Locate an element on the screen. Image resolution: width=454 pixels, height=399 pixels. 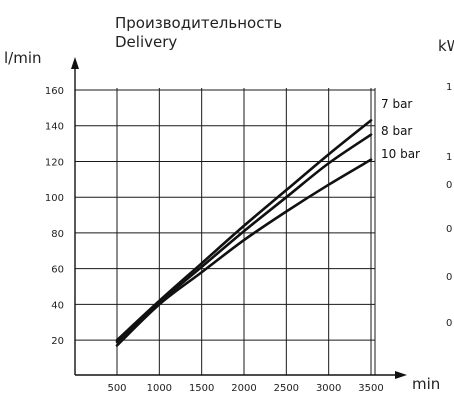
x-tick-labels: 500 1000 1500 2000 2500 3000 3500 is located at coordinates (245, 388).